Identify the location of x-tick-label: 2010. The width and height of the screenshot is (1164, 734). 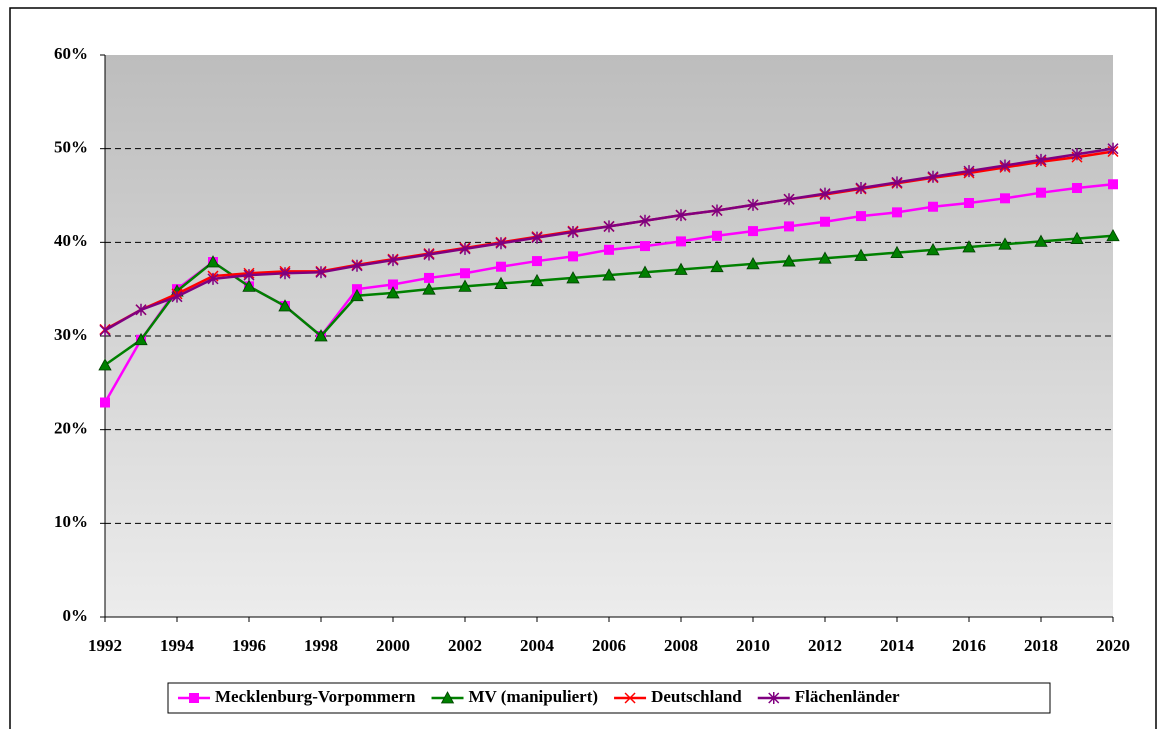
(753, 645).